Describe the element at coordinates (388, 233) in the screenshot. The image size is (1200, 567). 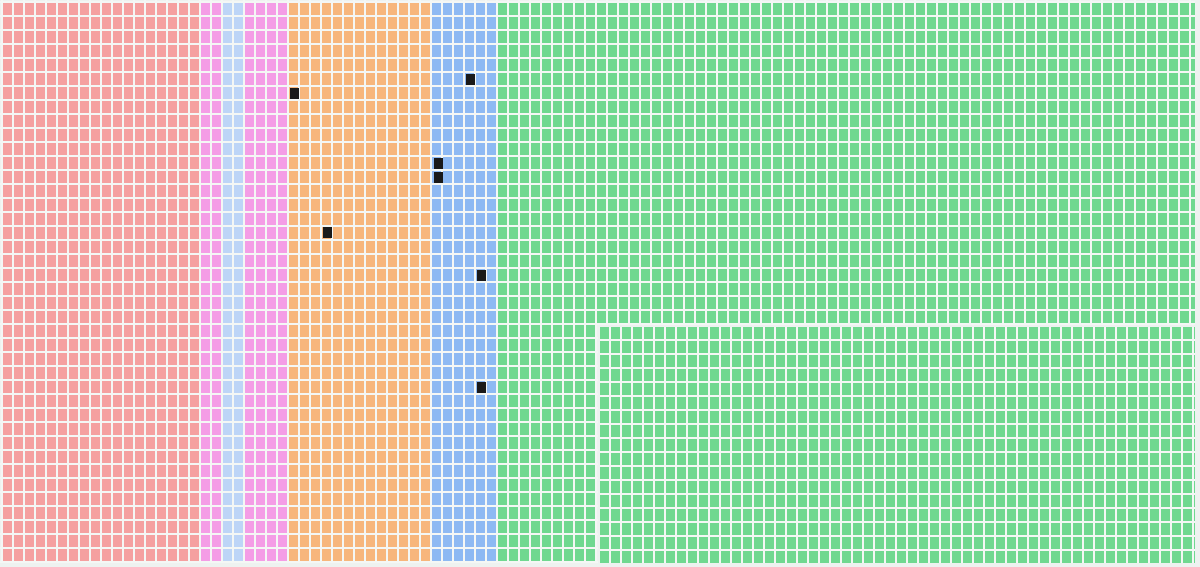
I see `marked-cells` at that location.